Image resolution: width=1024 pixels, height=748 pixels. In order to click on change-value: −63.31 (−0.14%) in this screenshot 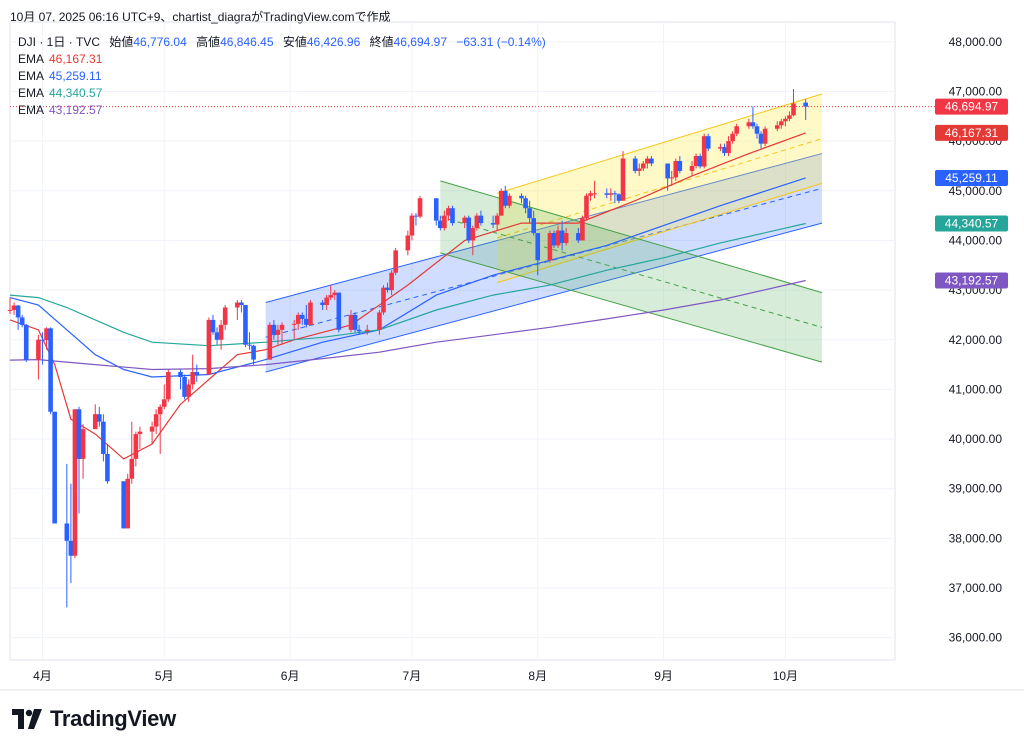, I will do `click(500, 42)`.